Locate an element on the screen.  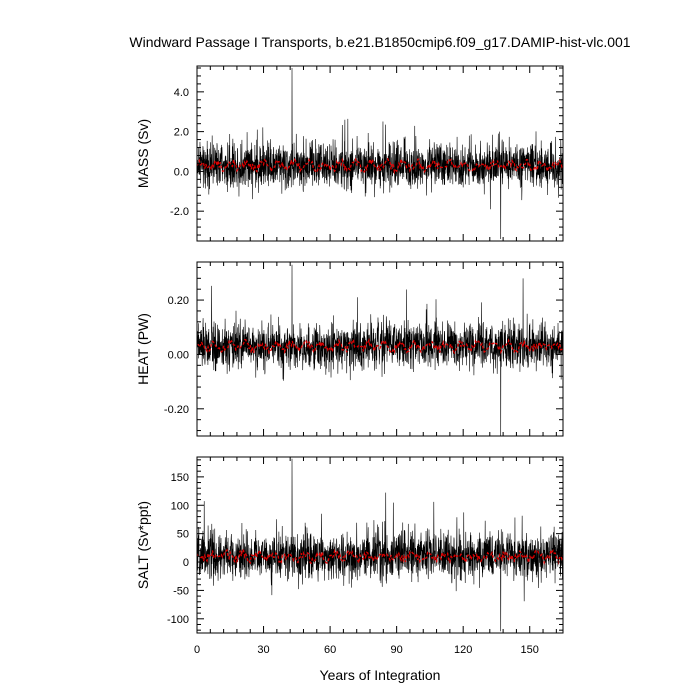
y-axis-label: SALT (Sv*ppt) is located at coordinates (143, 545).